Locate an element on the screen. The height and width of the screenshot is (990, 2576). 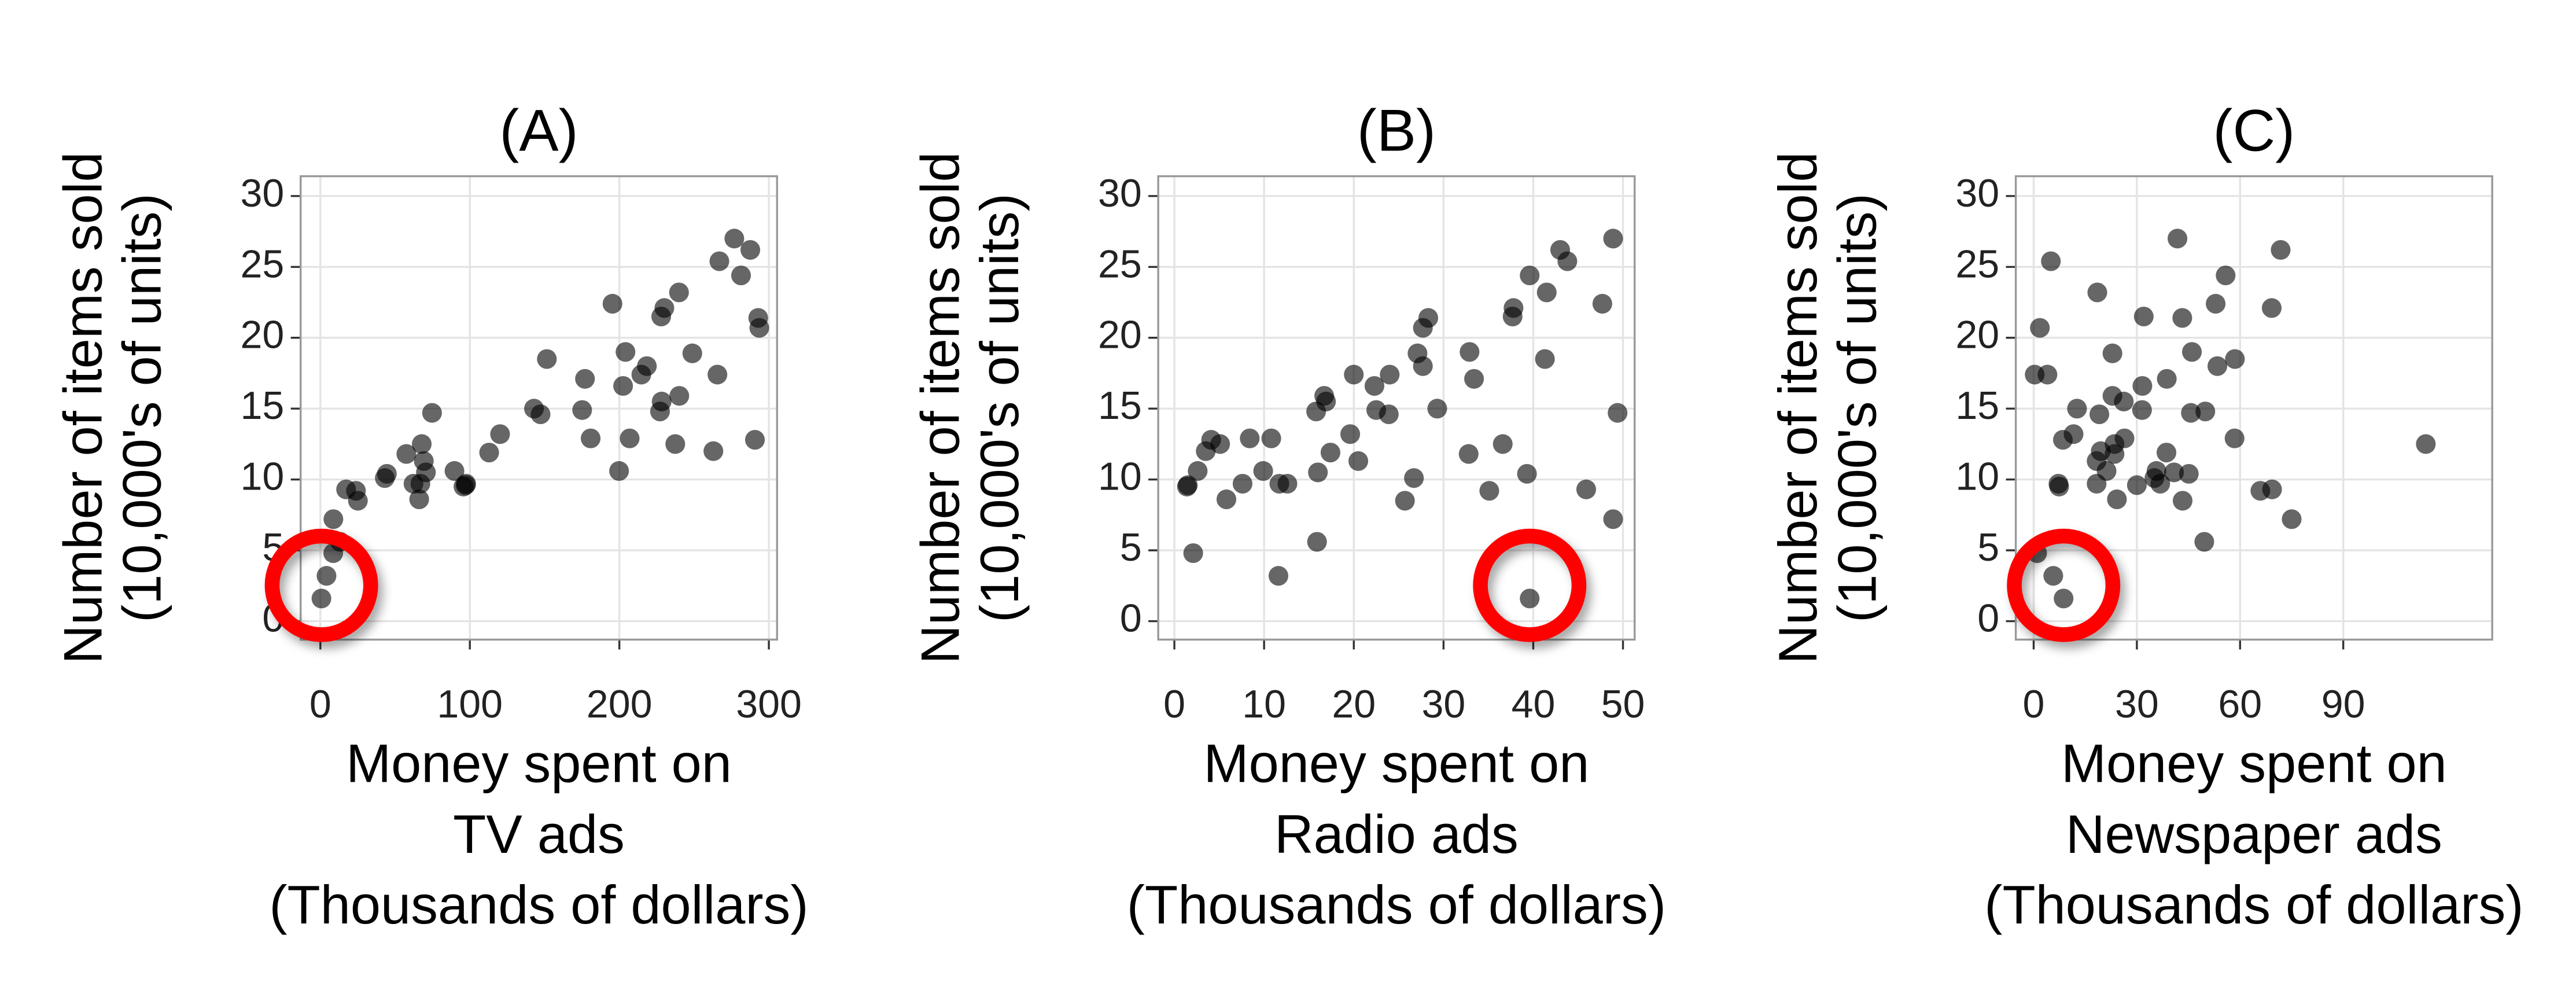
panel-title: (B) is located at coordinates (1396, 130).